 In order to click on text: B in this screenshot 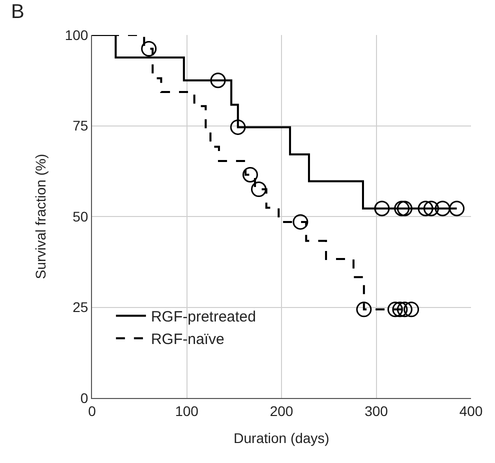, I will do `click(17, 12)`.